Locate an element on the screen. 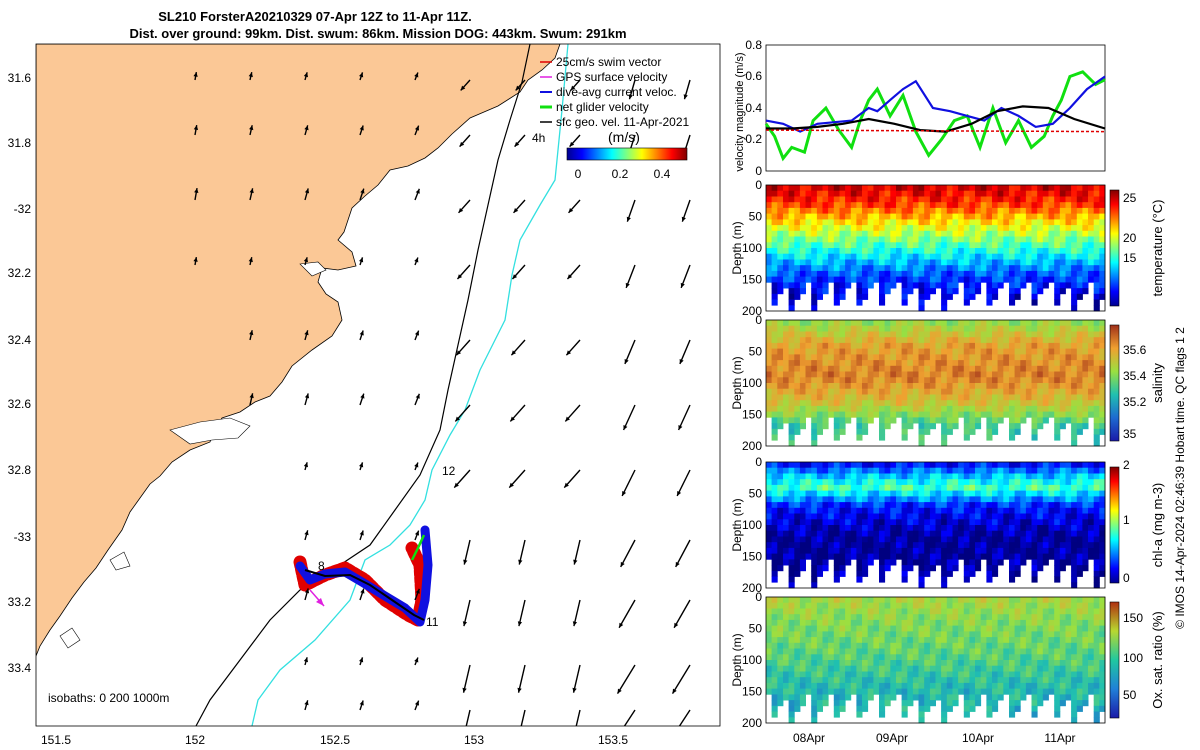 This screenshot has width=1200, height=750. vector-arrow is located at coordinates (195, 76).